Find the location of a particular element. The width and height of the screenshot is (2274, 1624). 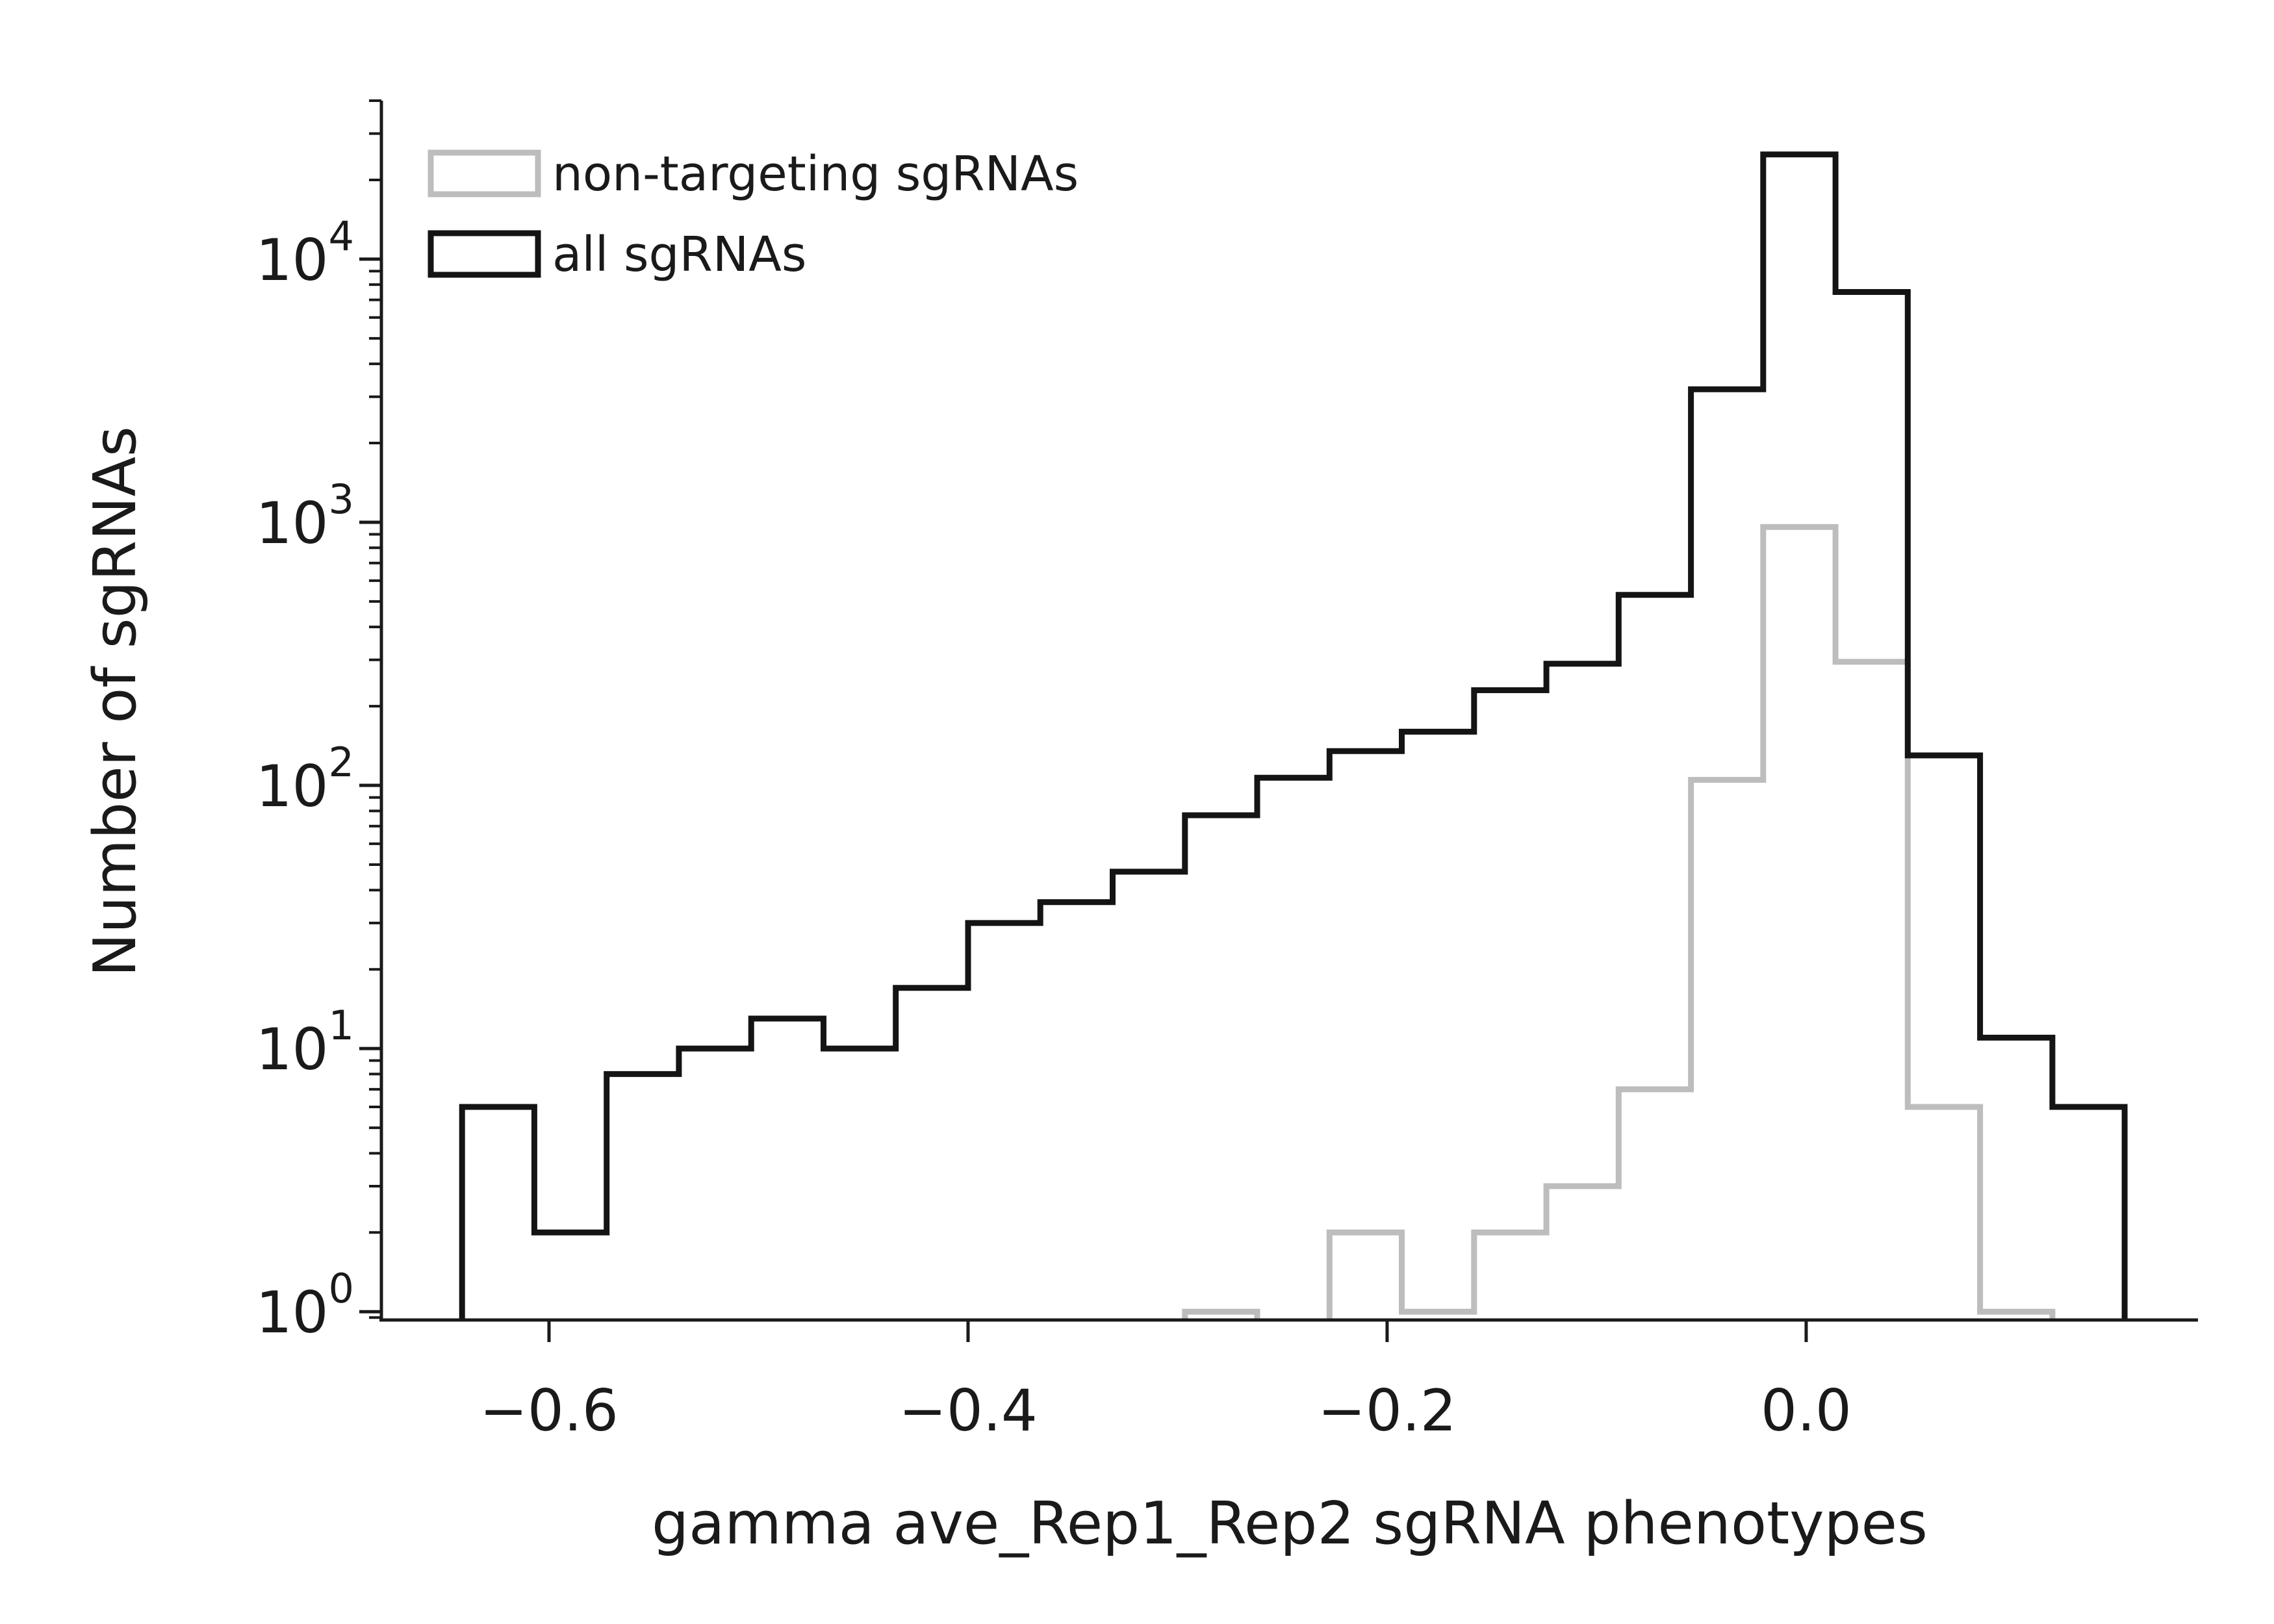

y-major-ticks: 10⁰ 10¹ 10² 10³ 10⁴ is located at coordinates (318, 779).